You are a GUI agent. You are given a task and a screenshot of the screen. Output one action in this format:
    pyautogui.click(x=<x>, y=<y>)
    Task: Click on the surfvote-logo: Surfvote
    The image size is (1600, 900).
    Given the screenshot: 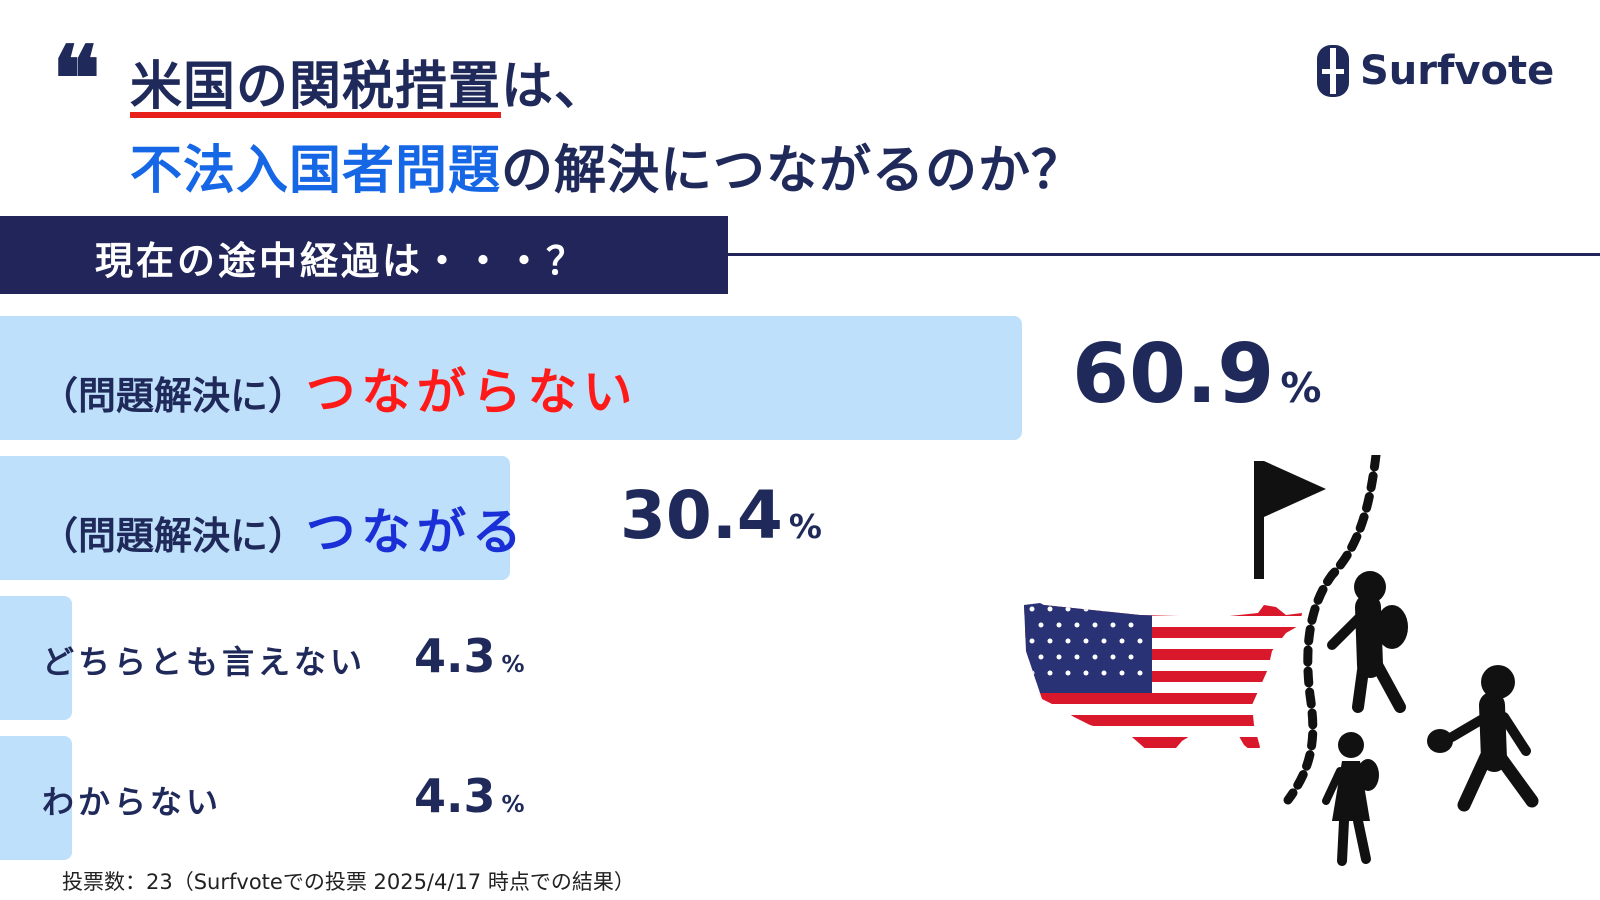 What is the action you would take?
    pyautogui.click(x=1435, y=71)
    